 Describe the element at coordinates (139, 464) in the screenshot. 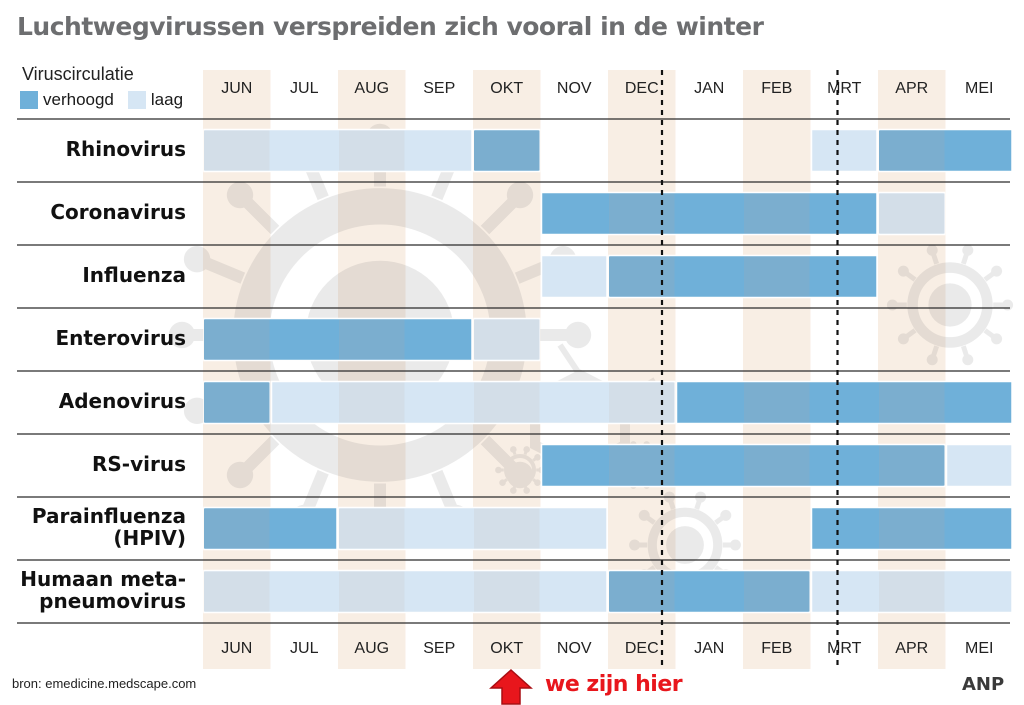

I see `row-label-rs-virus: RS-virus` at that location.